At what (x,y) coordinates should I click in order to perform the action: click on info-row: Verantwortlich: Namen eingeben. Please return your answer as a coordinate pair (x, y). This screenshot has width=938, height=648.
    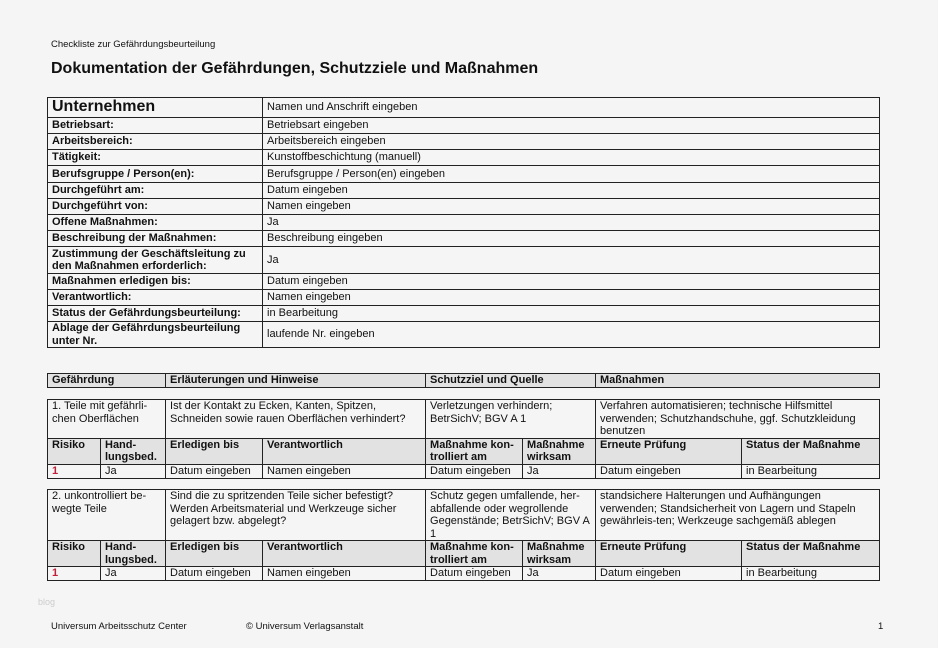
    Looking at the image, I should click on (463, 297).